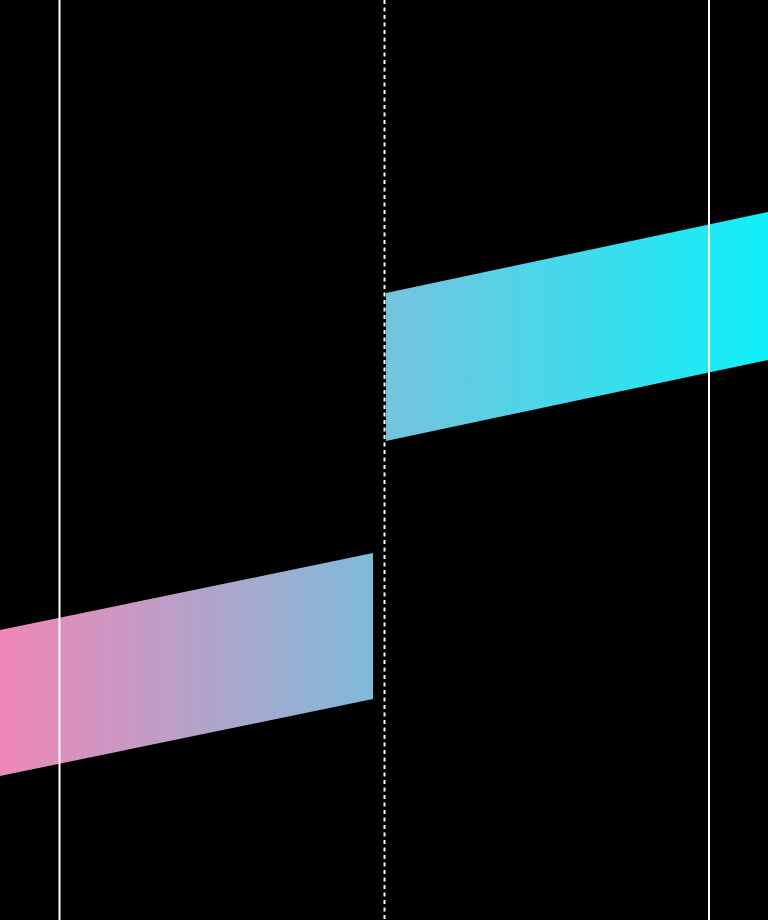  I want to click on gradient-ribbon-blue-to-cyan, so click(577, 326).